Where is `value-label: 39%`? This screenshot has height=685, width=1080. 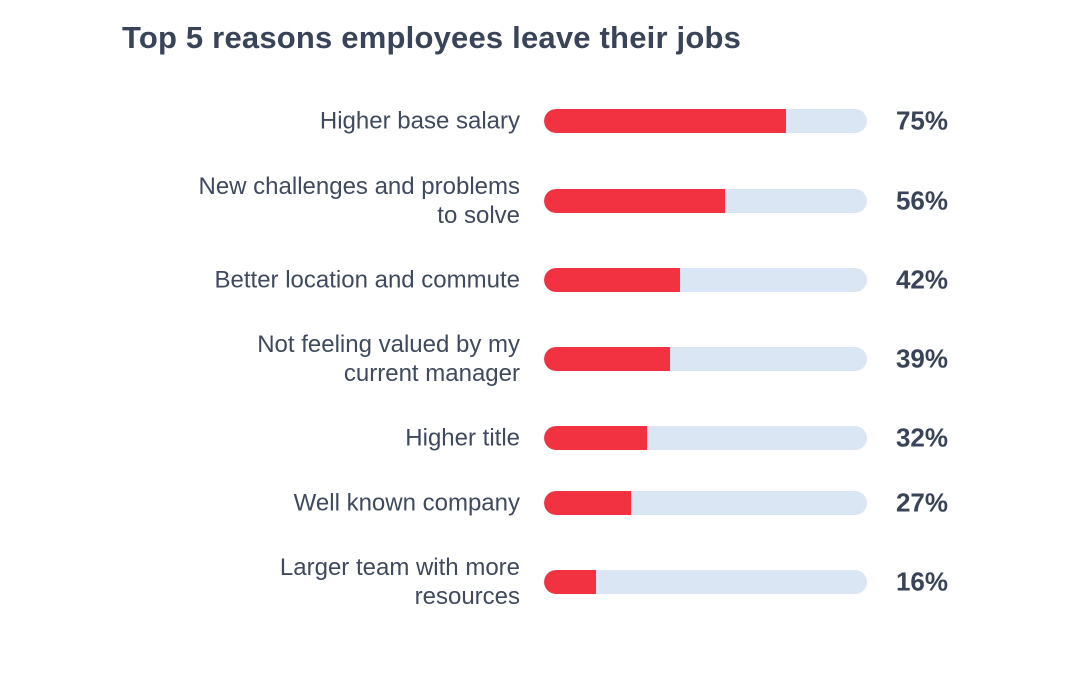 value-label: 39% is located at coordinates (921, 358).